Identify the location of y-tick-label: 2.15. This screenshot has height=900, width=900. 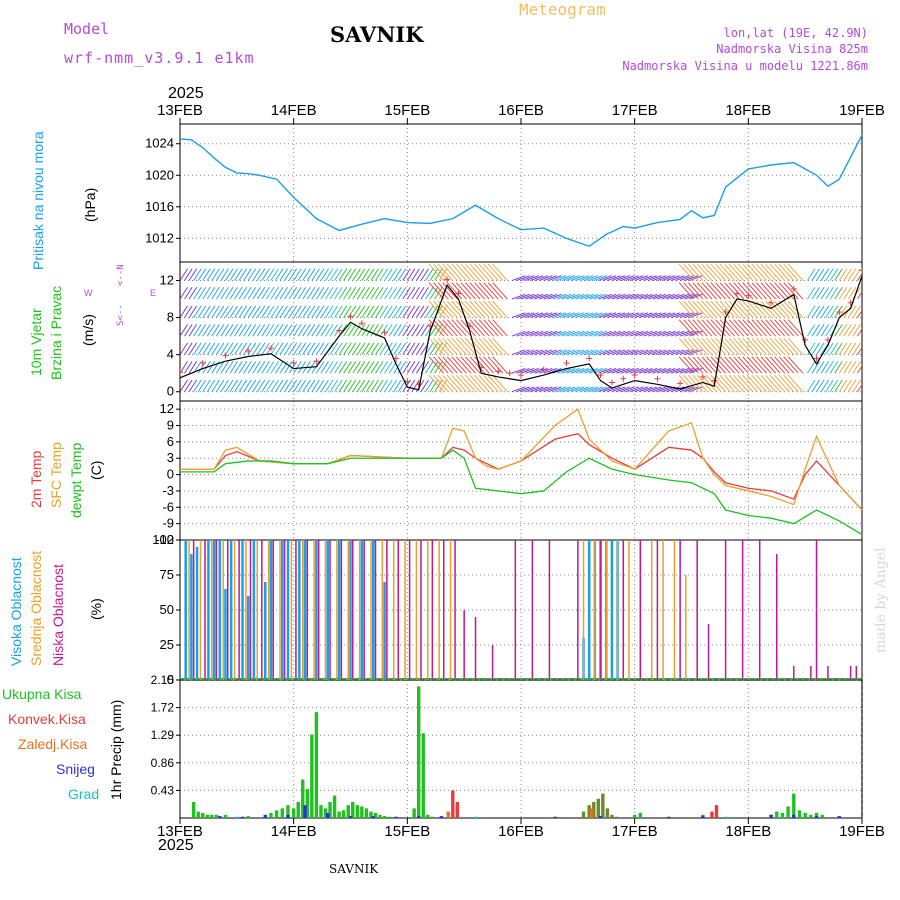
(163, 680).